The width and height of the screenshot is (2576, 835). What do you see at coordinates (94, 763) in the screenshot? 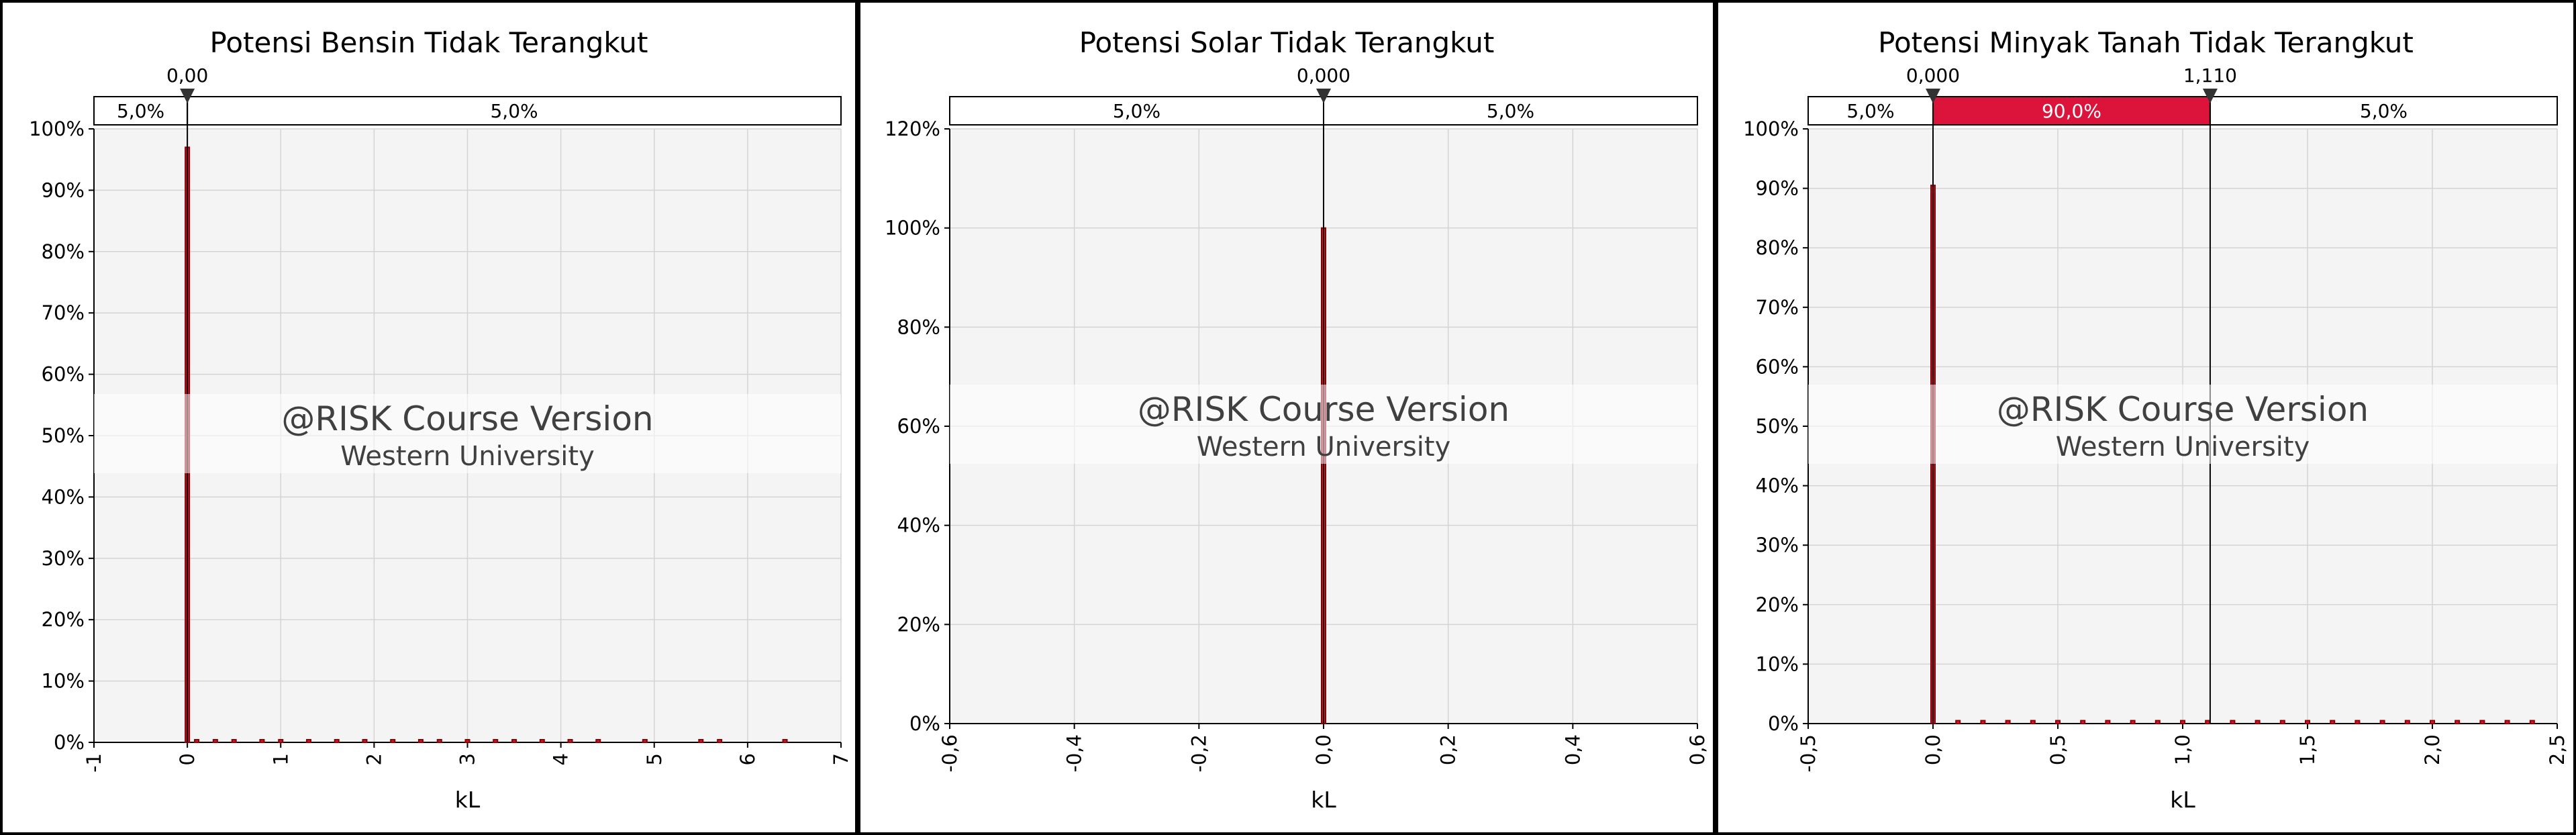
I see `x-tick-label: -1` at bounding box center [94, 763].